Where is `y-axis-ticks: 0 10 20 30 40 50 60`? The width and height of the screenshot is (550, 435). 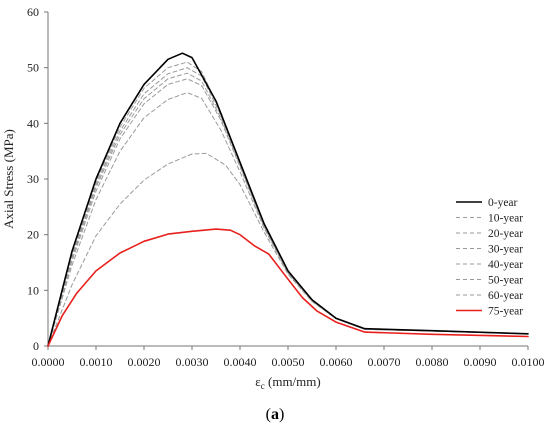 y-axis-ticks: 0 10 20 30 40 50 60 is located at coordinates (37, 179).